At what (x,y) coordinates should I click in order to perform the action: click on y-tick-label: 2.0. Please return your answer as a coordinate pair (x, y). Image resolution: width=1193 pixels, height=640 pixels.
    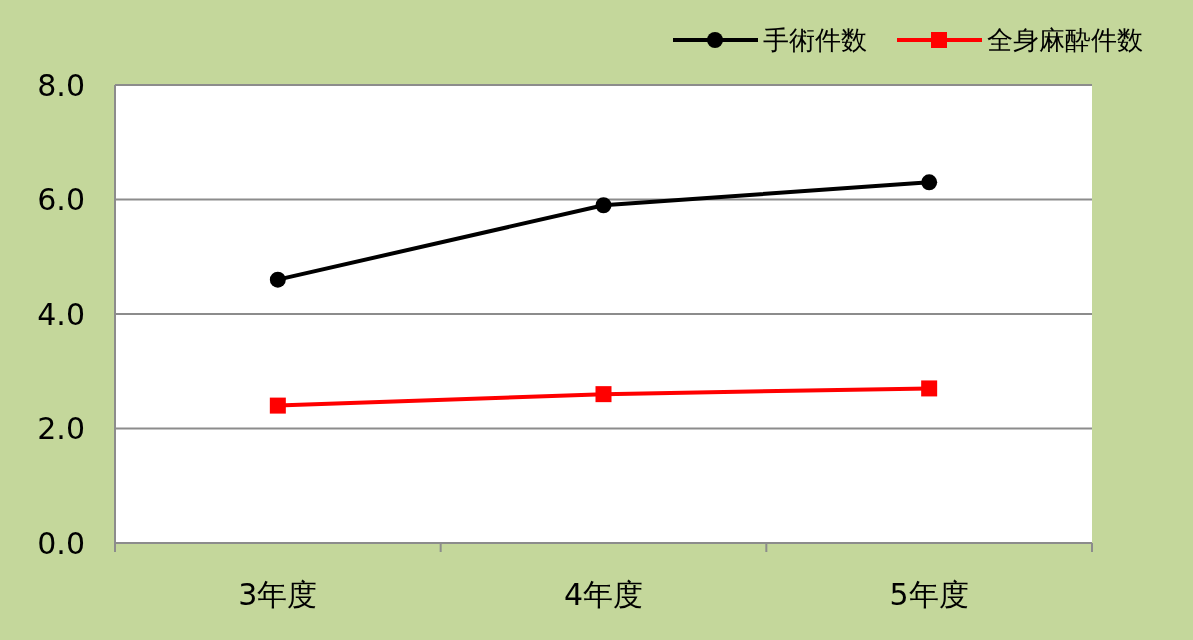
    Looking at the image, I should click on (61, 428).